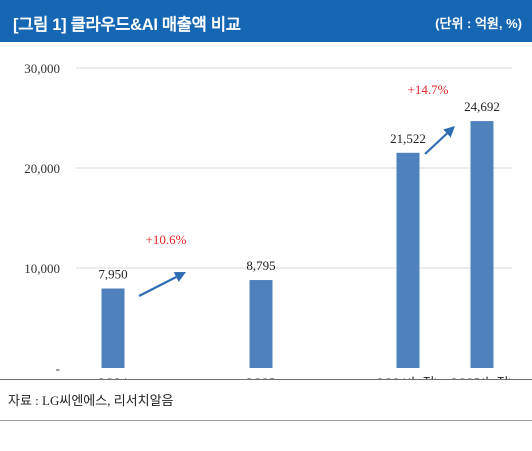 The height and width of the screenshot is (451, 532). Describe the element at coordinates (42, 68) in the screenshot. I see `y-tick-label: 30,000` at that location.